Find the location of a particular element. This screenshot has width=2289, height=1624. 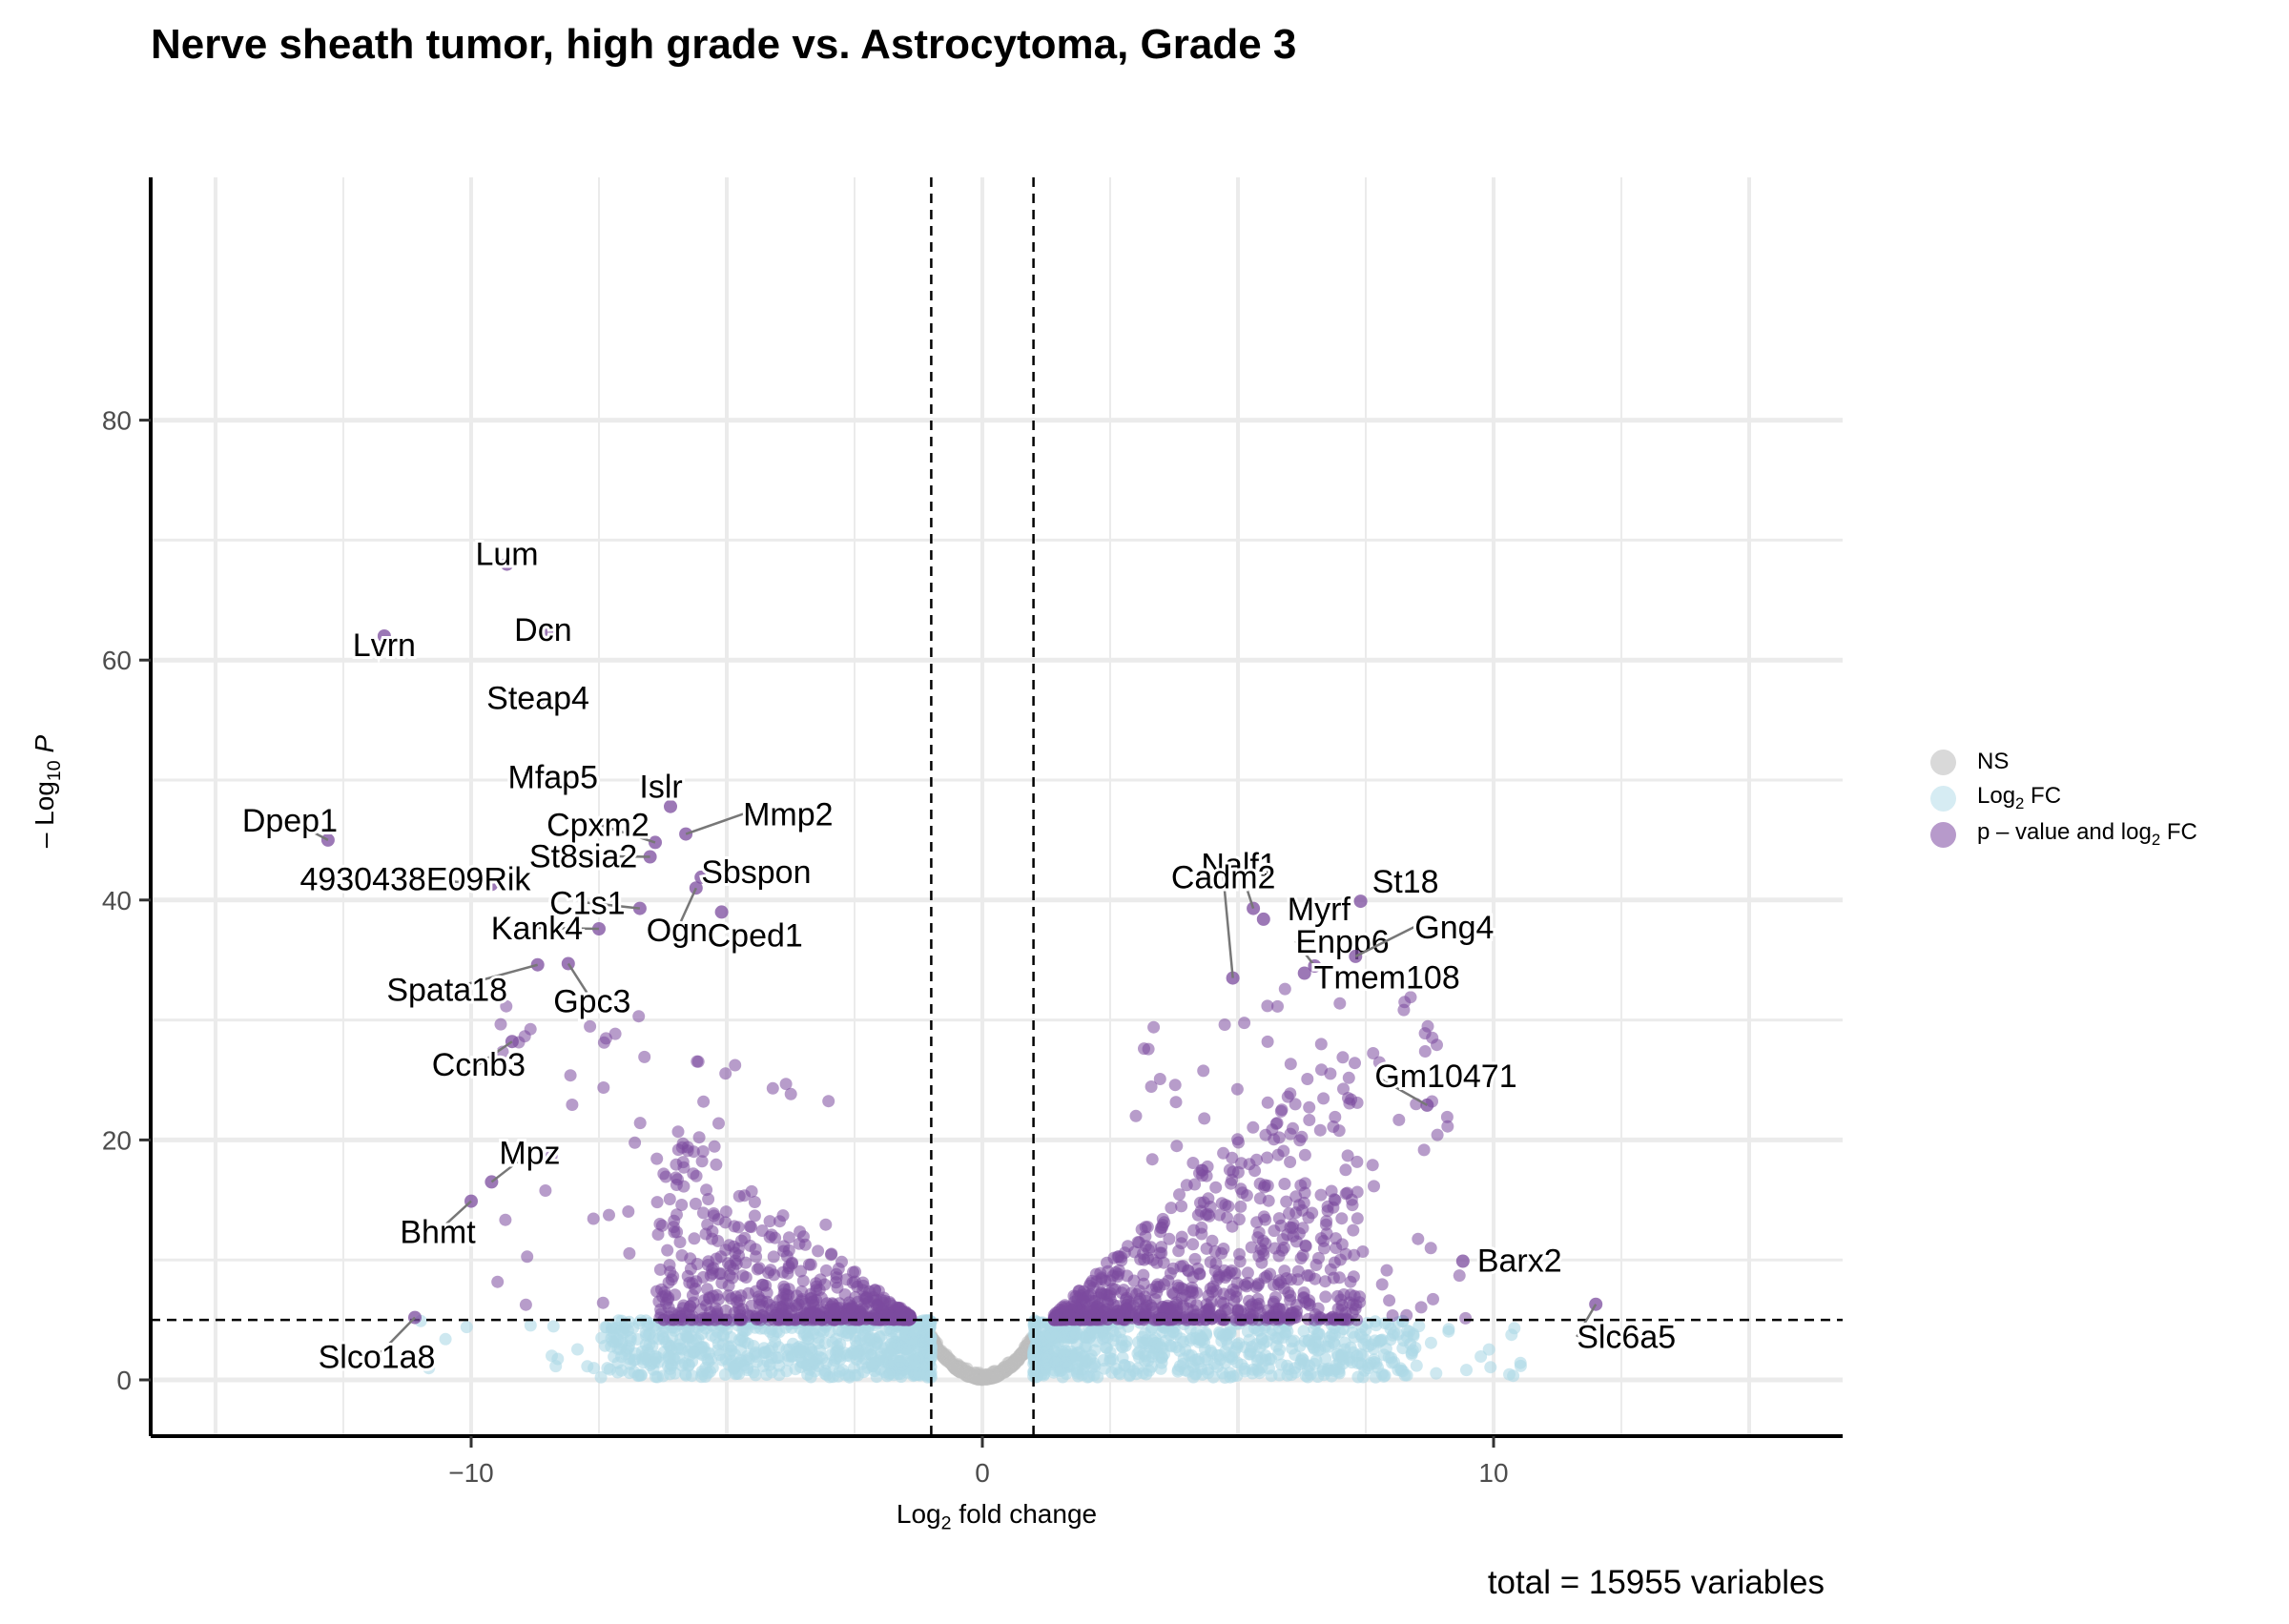

gene-label: Ccnb3 is located at coordinates (479, 1065).